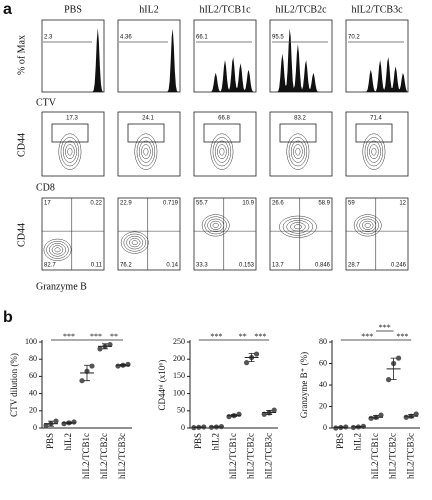  Describe the element at coordinates (179, 358) in the screenshot. I see `y-tick-label: 200` at that location.